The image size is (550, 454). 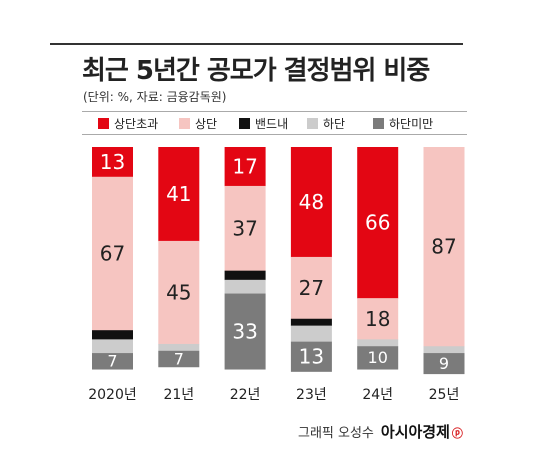 What do you see at coordinates (184, 123) in the screenshot?
I see `legend-swatch-upper` at bounding box center [184, 123].